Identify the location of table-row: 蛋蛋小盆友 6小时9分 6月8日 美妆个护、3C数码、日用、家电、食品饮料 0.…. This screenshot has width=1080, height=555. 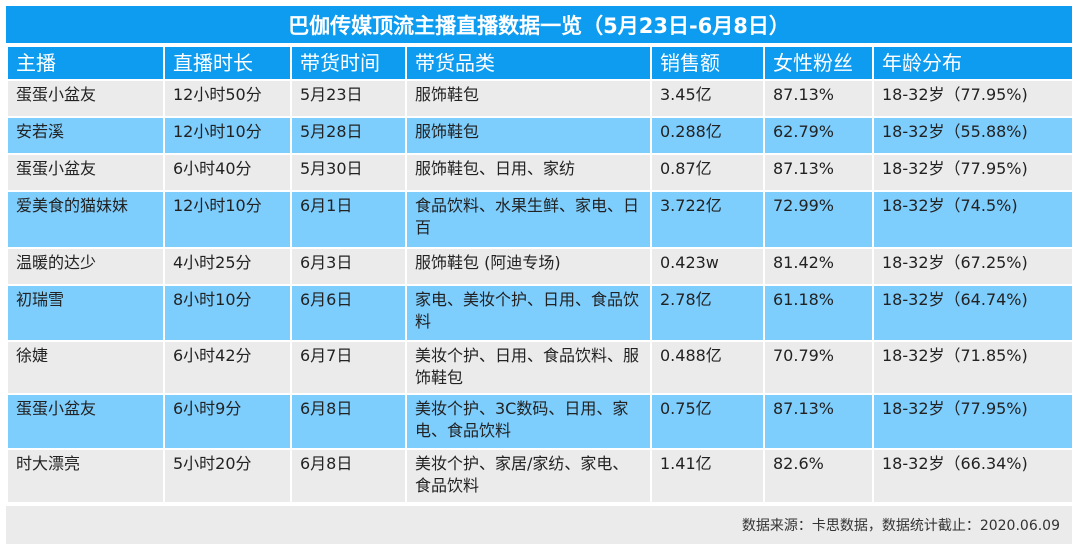
(540, 421).